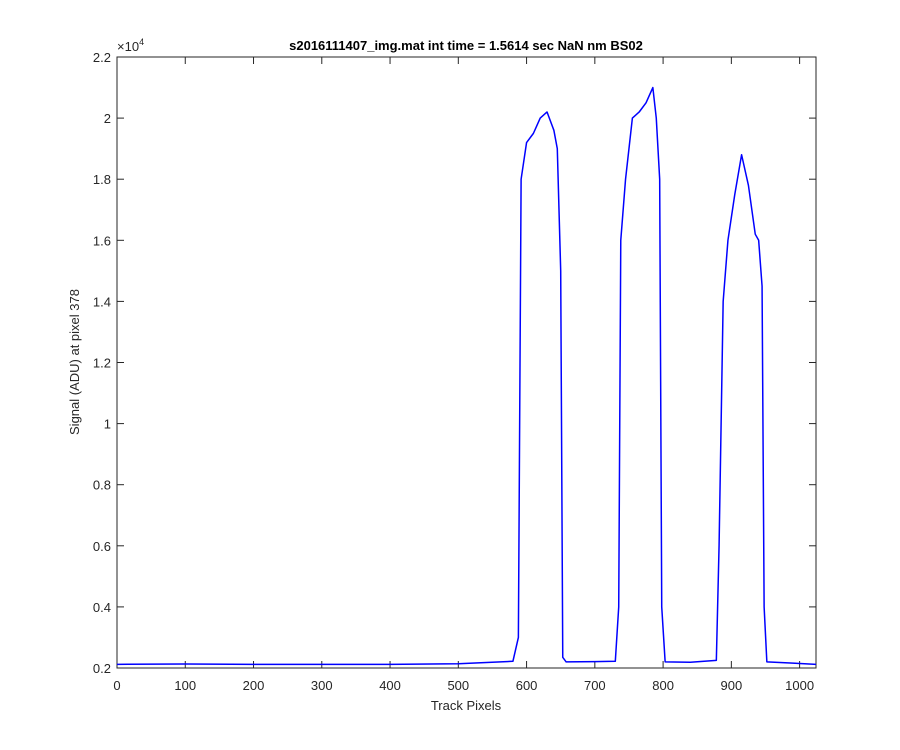  I want to click on y-axis-multiplier: ×10⁴, so click(130, 45).